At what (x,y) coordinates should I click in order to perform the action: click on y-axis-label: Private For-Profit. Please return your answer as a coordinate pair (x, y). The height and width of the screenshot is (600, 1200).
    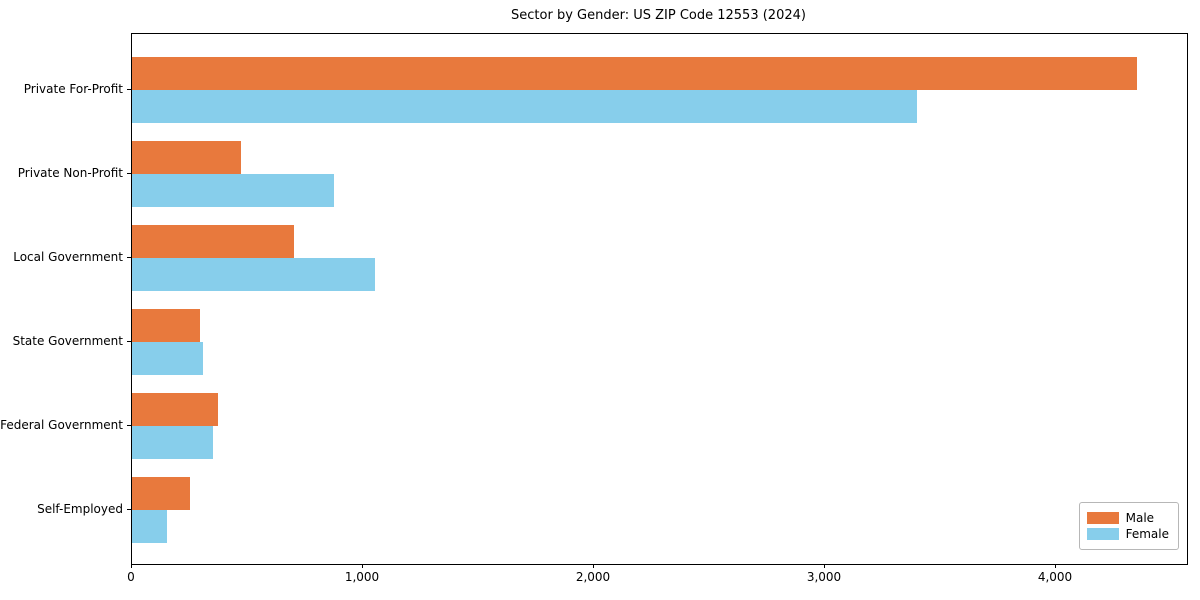
    Looking at the image, I should click on (73, 89).